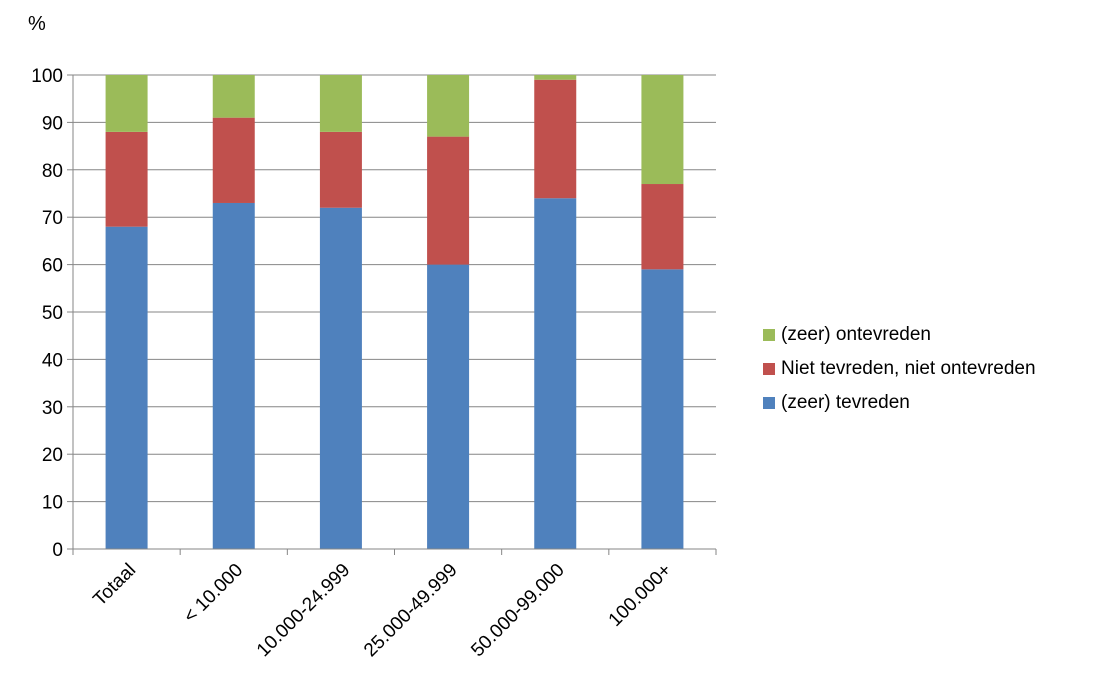  Describe the element at coordinates (52, 313) in the screenshot. I see `y-tick-label: 50` at that location.